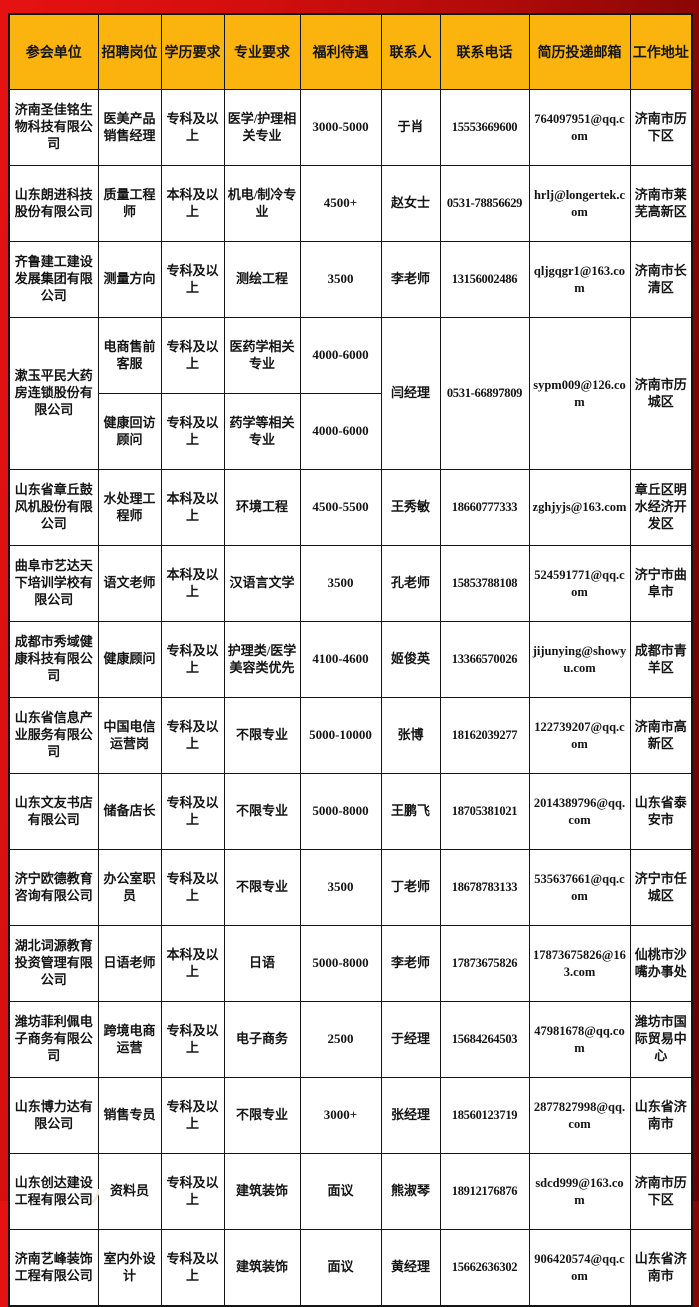 The height and width of the screenshot is (1307, 699). What do you see at coordinates (262, 203) in the screenshot?
I see `major-requirement-cell: 机电/制冷专业` at bounding box center [262, 203].